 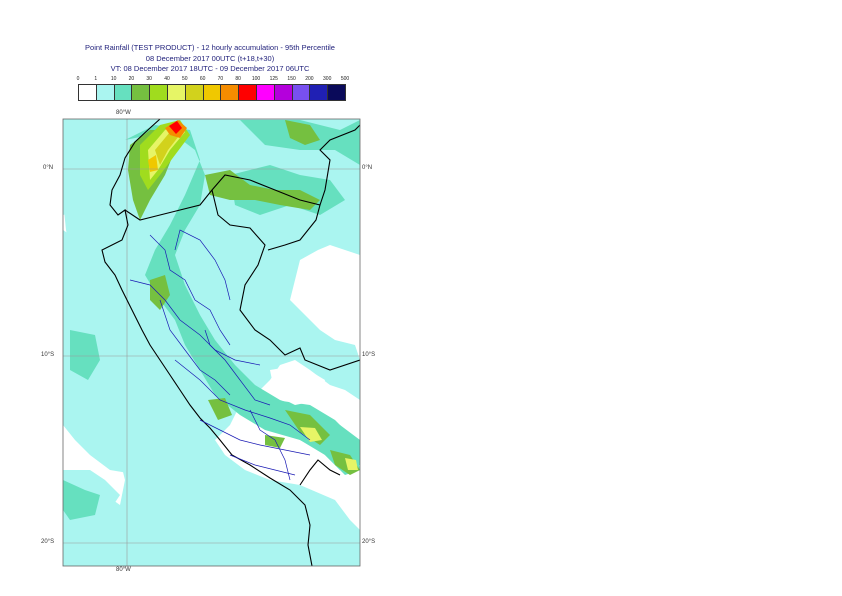 What do you see at coordinates (149, 79) in the screenshot?
I see `legend-threshold-label: 30` at bounding box center [149, 79].